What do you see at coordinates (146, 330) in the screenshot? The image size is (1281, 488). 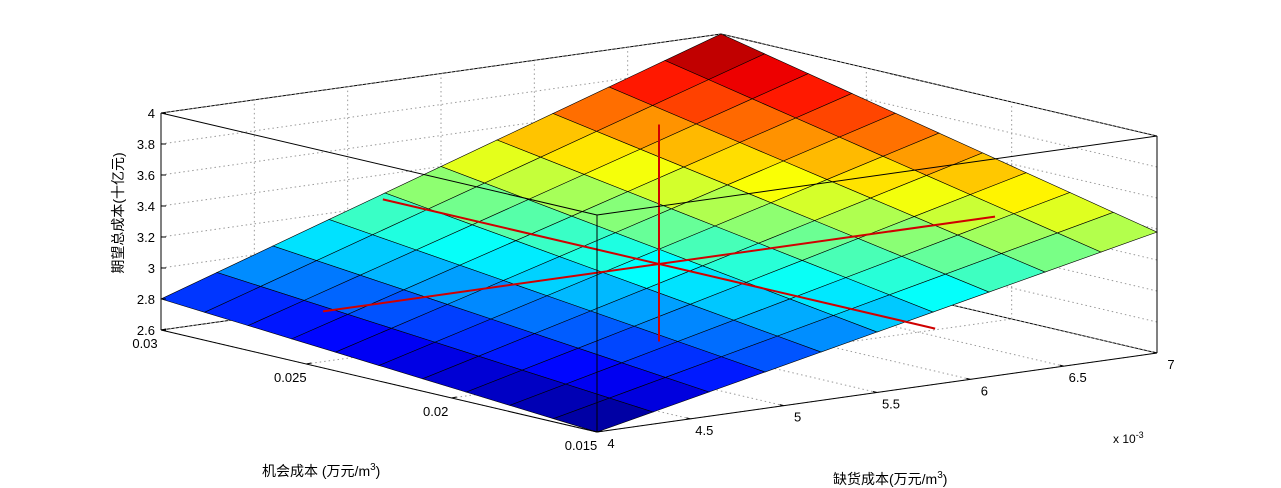 I see `z-tick-label: 2.6` at bounding box center [146, 330].